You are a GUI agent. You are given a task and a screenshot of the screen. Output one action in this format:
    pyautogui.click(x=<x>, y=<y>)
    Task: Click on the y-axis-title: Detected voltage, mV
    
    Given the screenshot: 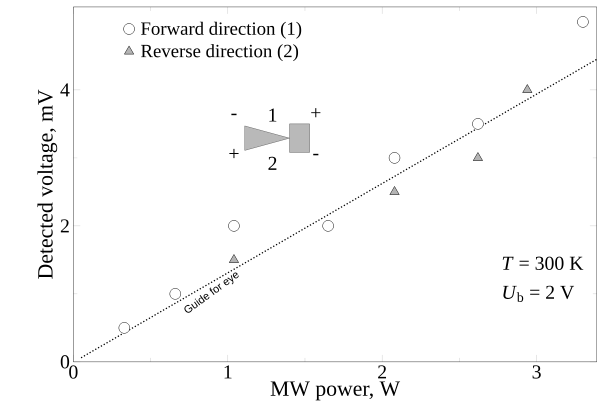 What is the action you would take?
    pyautogui.click(x=47, y=184)
    